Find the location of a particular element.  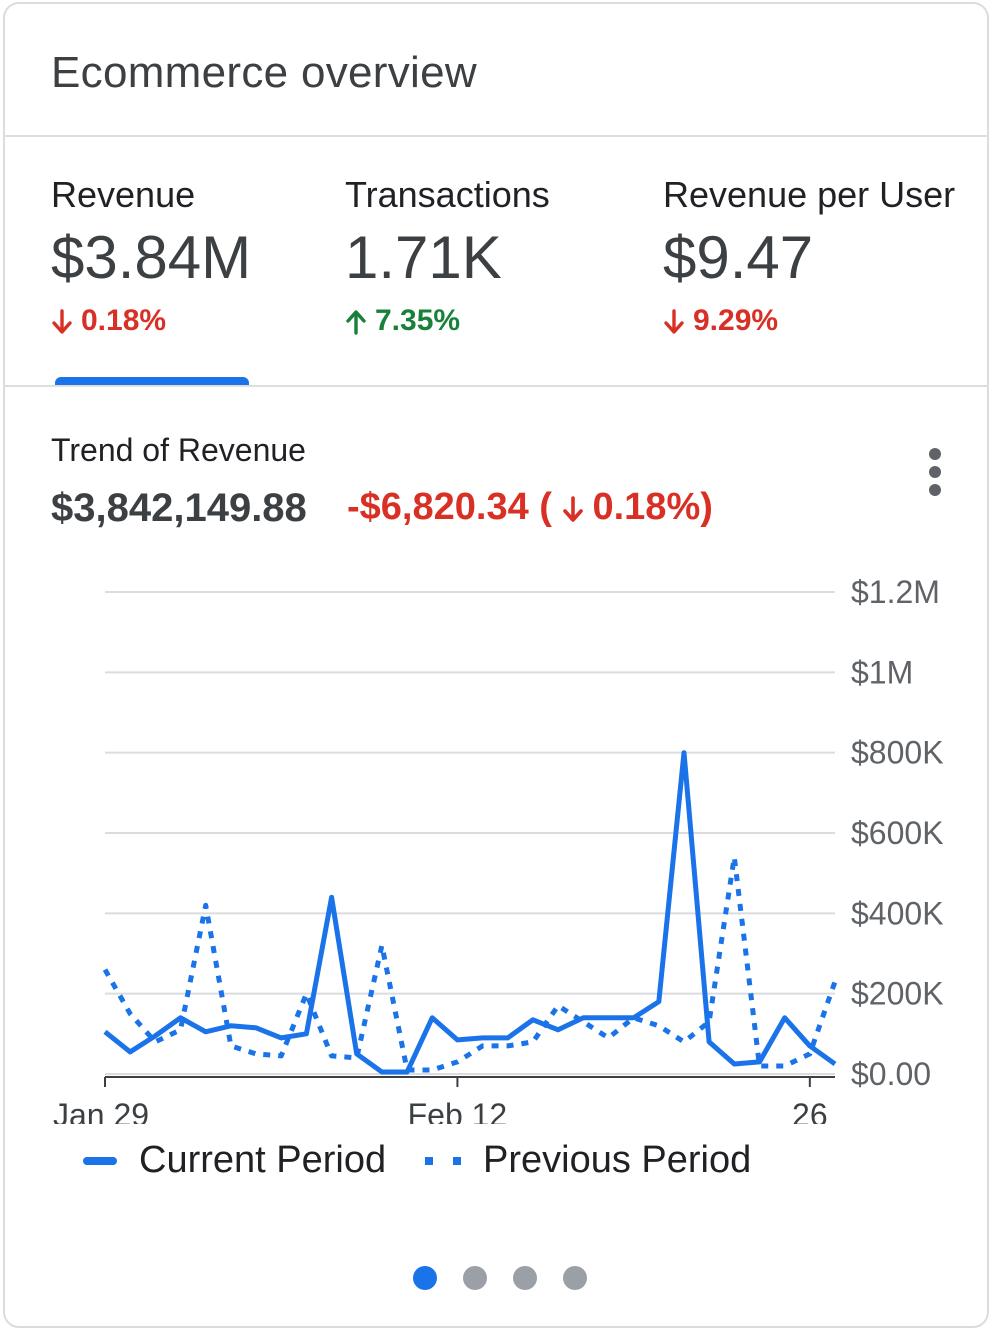

legend-previous-period: Previous Period is located at coordinates (588, 1160).